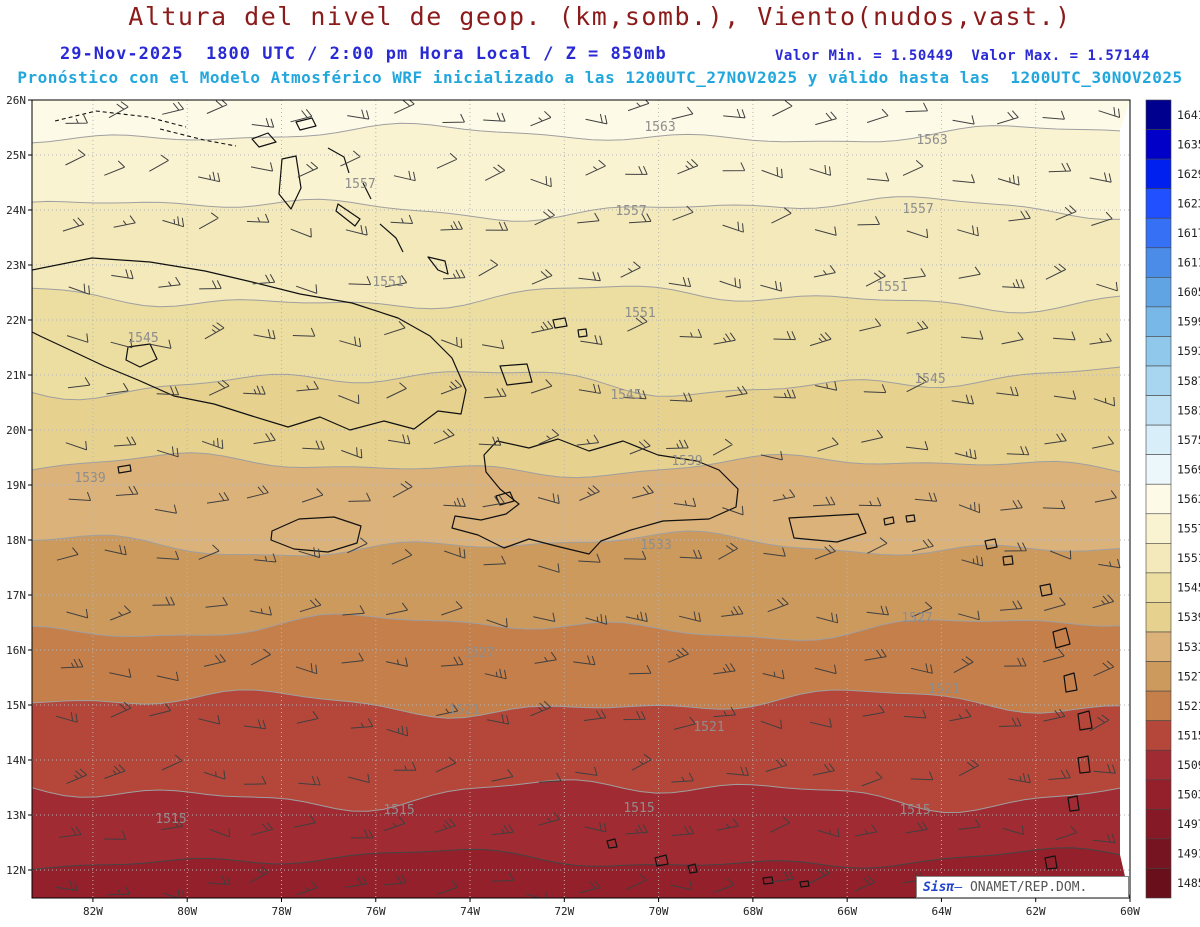  Describe the element at coordinates (16, 705) in the screenshot. I see `lat-tick-label: 15N` at that location.